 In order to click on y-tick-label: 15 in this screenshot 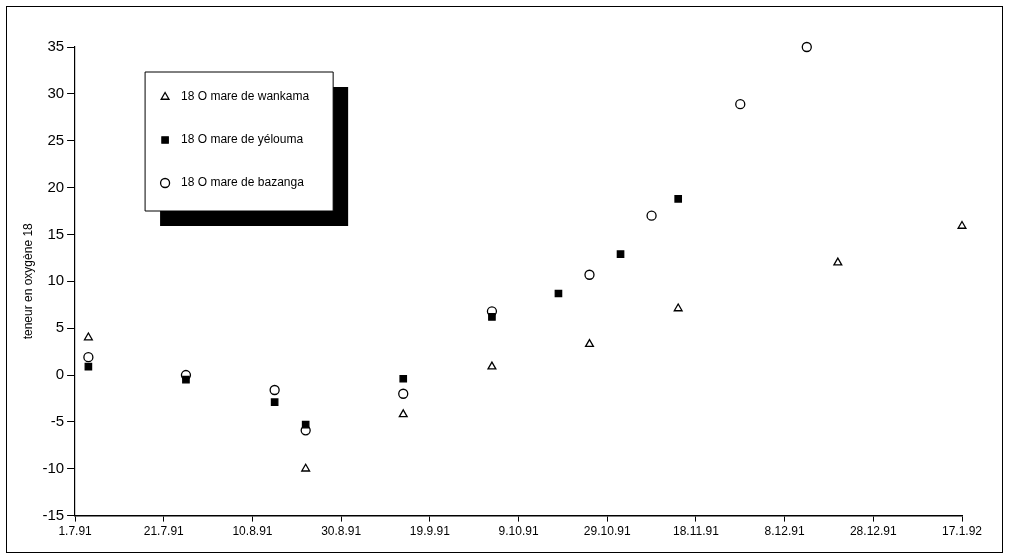, I will do `click(56, 233)`.